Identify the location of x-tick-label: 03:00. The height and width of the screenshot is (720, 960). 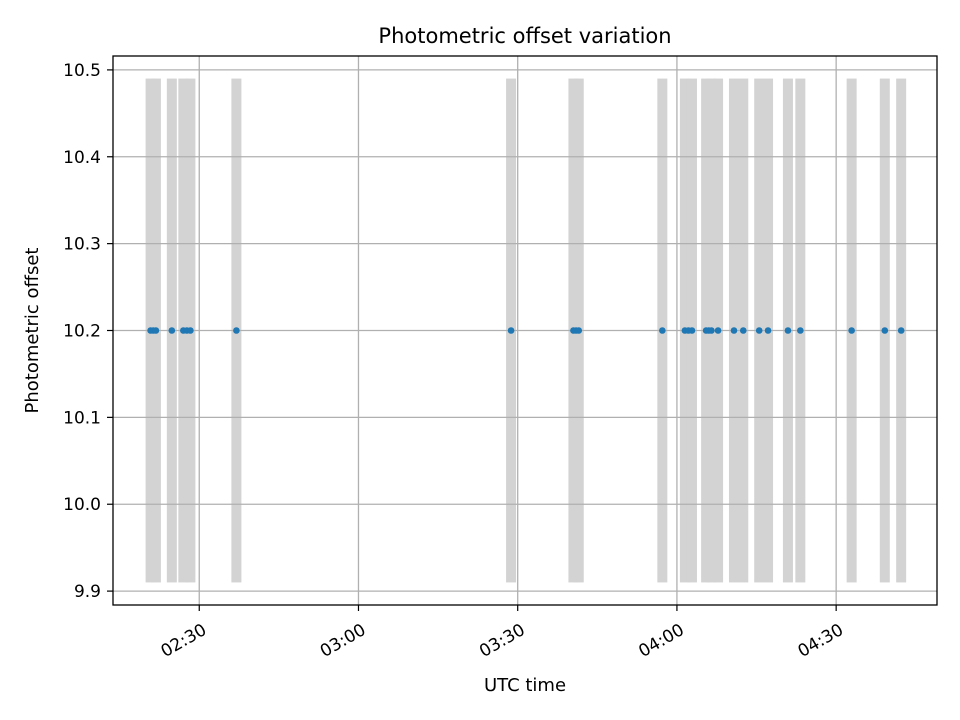
(343, 641).